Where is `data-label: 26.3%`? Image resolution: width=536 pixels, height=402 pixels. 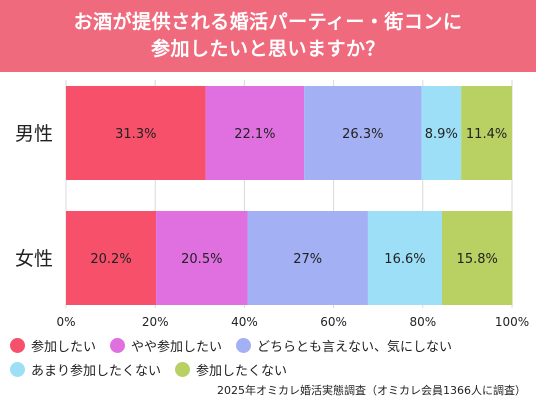 data-label: 26.3% is located at coordinates (362, 134).